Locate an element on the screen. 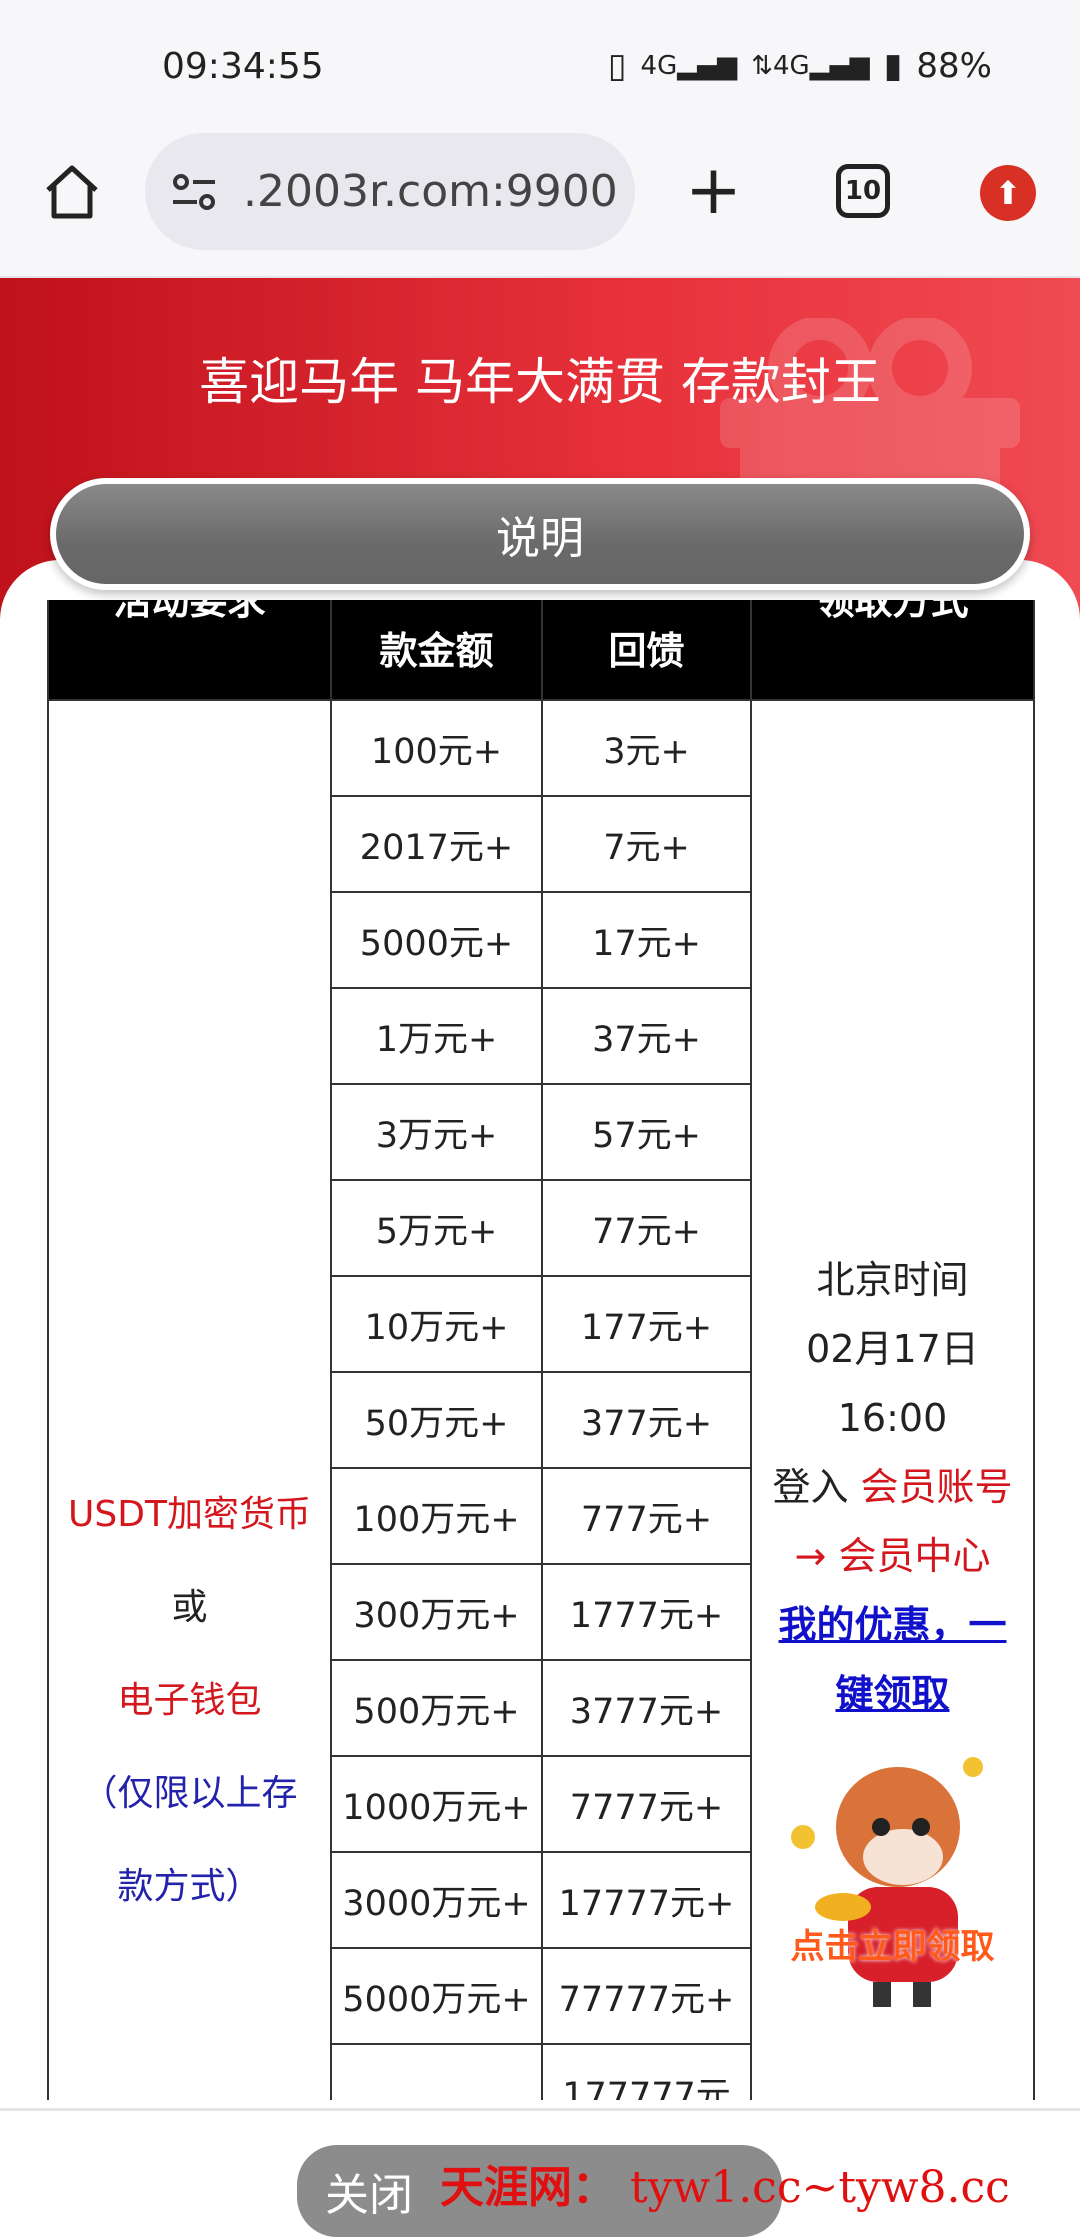 The height and width of the screenshot is (2237, 1080). header-requirement: 活动要求 is located at coordinates (189, 650).